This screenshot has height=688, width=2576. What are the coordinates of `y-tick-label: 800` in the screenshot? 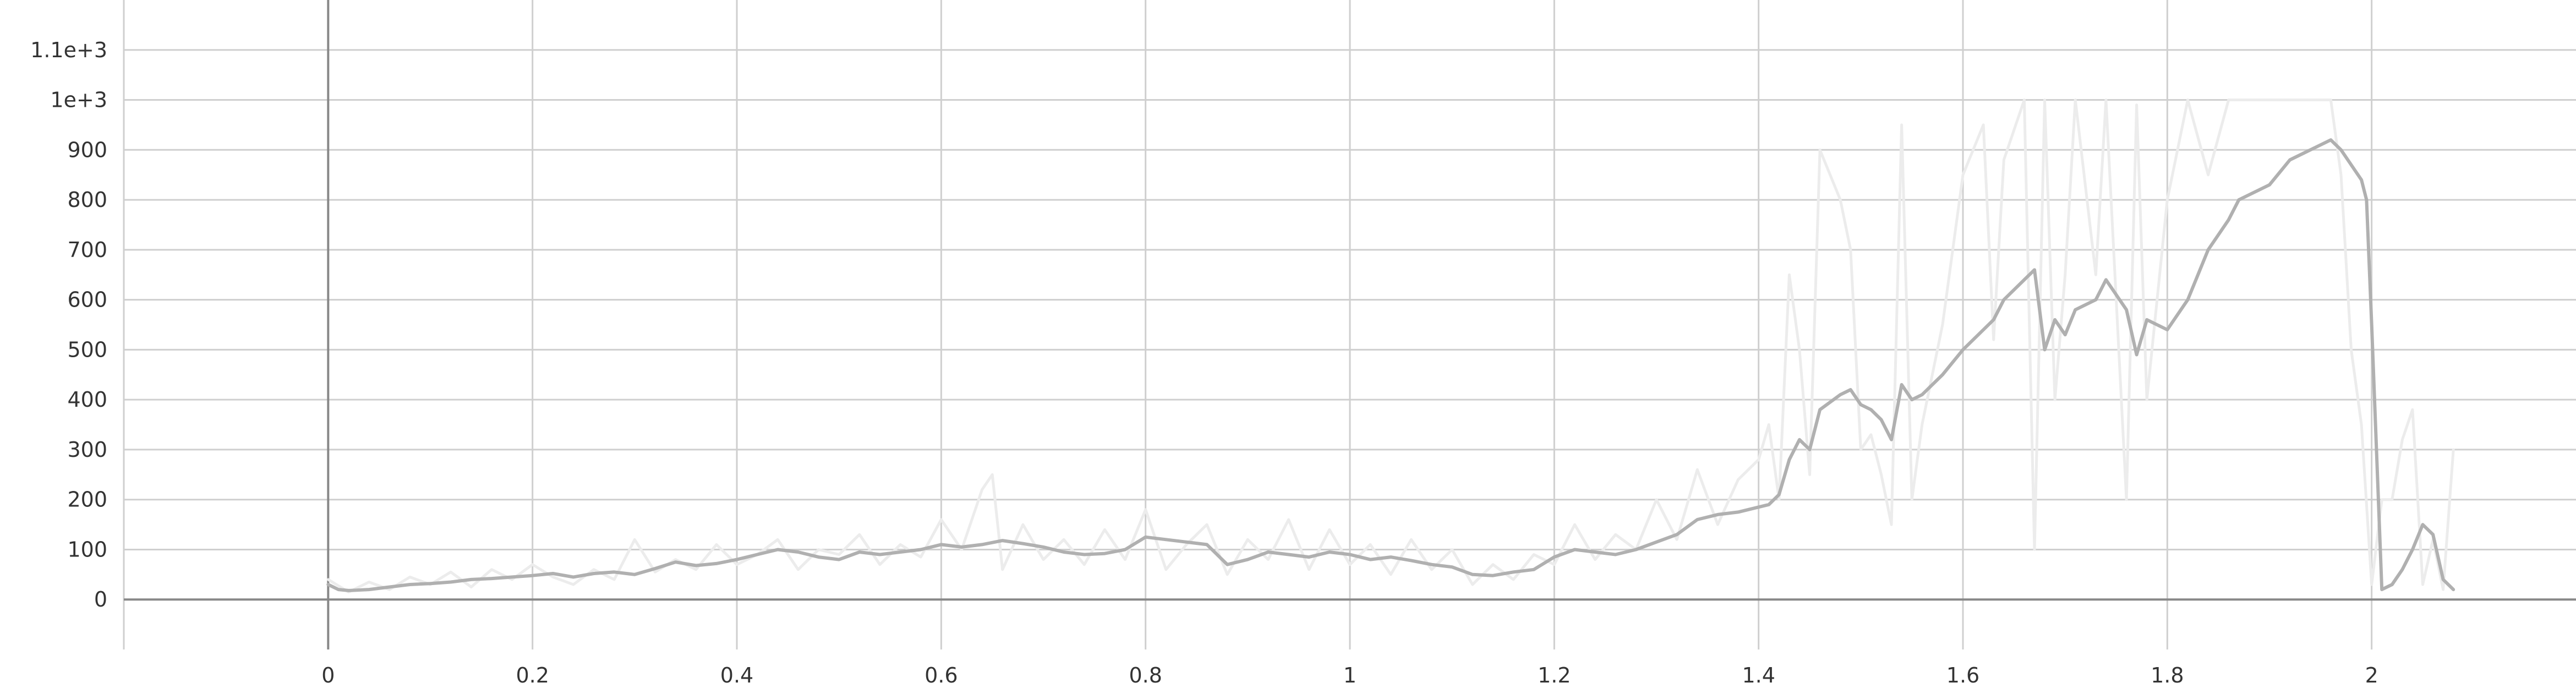 It's located at (87, 200).